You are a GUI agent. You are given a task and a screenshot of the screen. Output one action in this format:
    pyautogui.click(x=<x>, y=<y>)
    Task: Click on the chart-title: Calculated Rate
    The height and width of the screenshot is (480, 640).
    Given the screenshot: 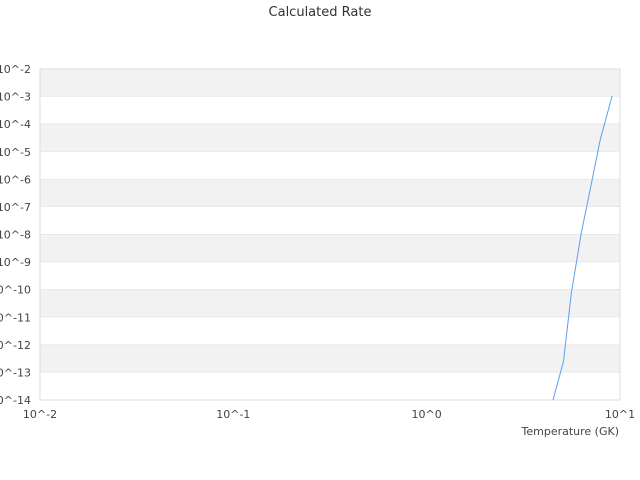 What is the action you would take?
    pyautogui.click(x=320, y=12)
    